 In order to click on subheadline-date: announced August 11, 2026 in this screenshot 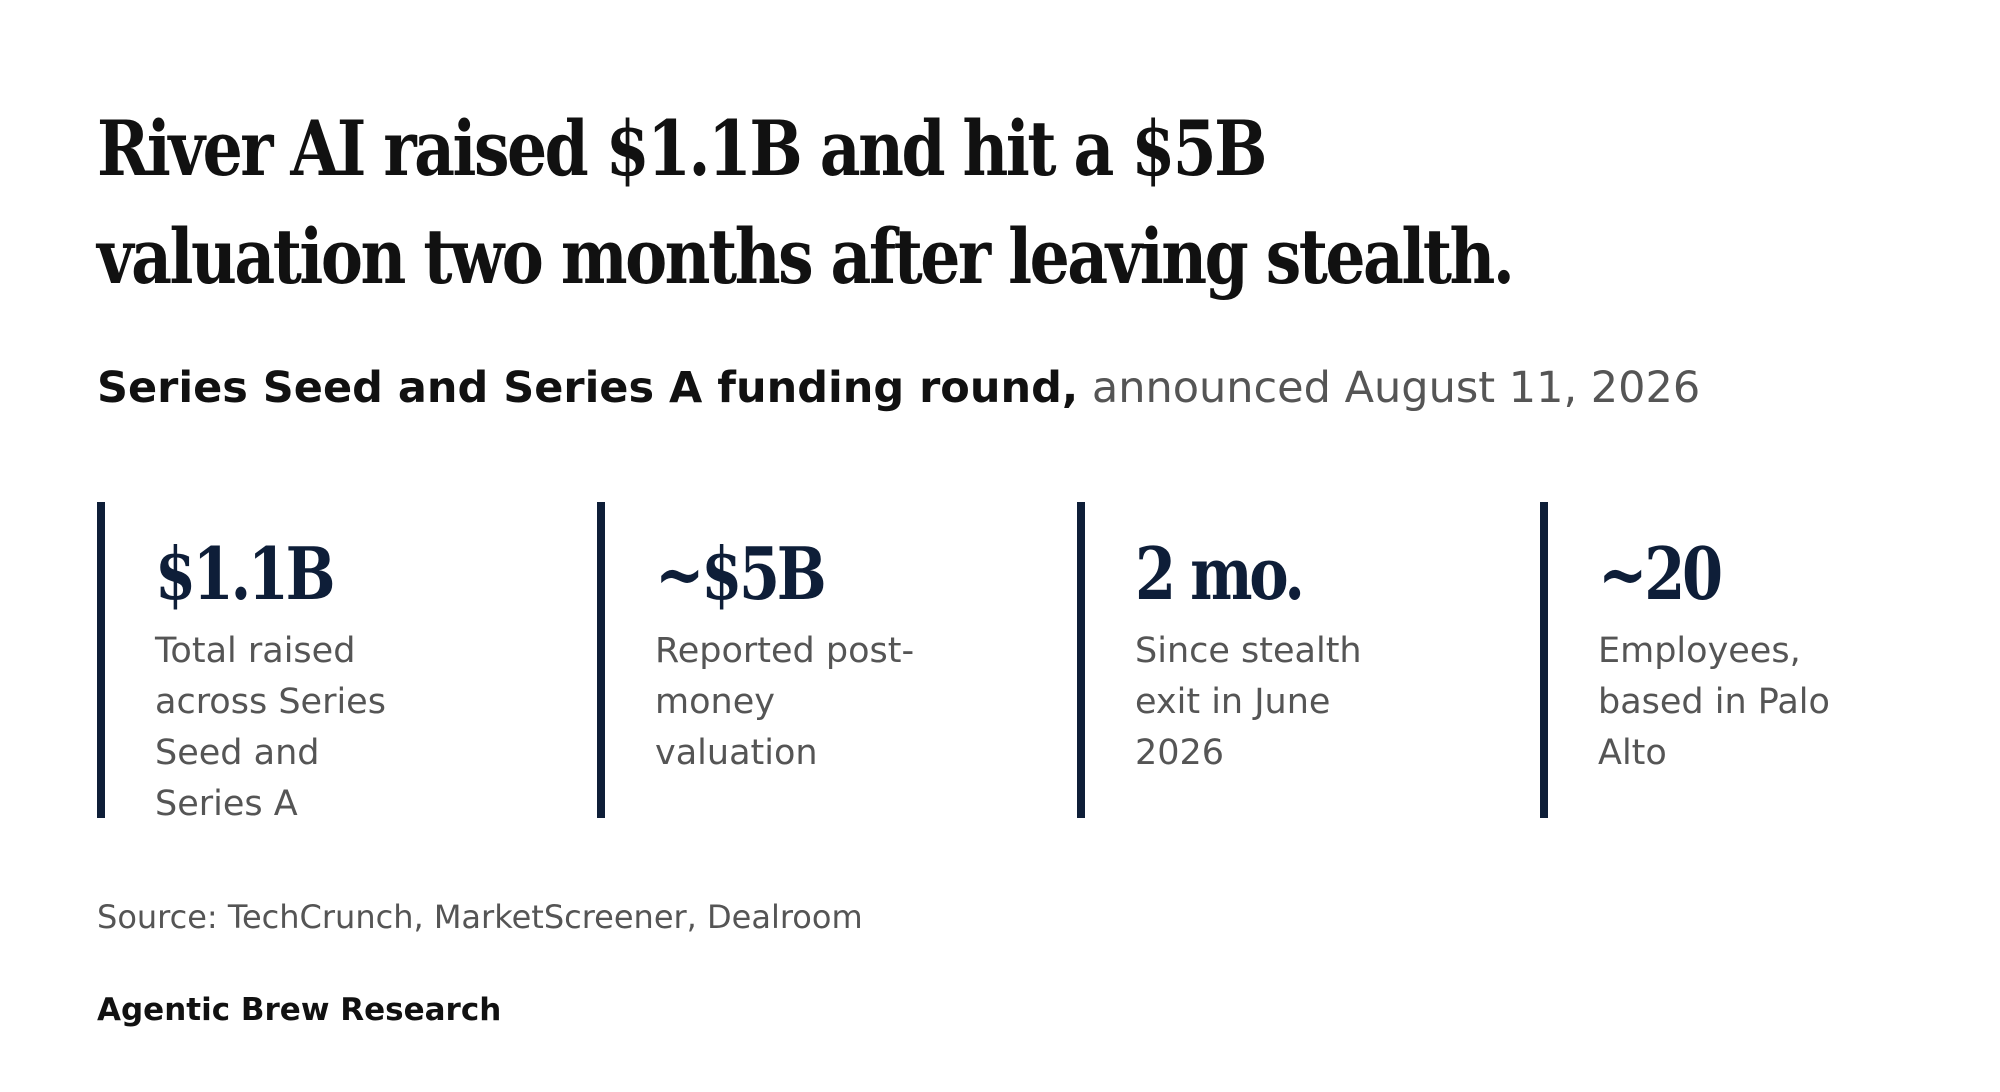, I will do `click(1396, 388)`.